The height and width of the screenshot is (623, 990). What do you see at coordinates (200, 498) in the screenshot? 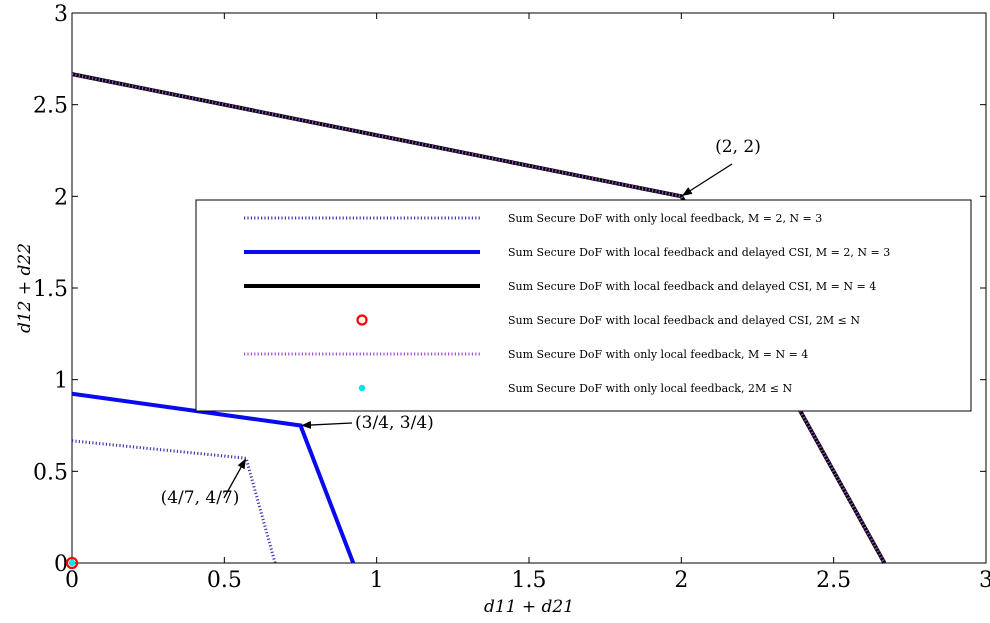
I see `annotation-label: (4/7, 4/7)` at bounding box center [200, 498].